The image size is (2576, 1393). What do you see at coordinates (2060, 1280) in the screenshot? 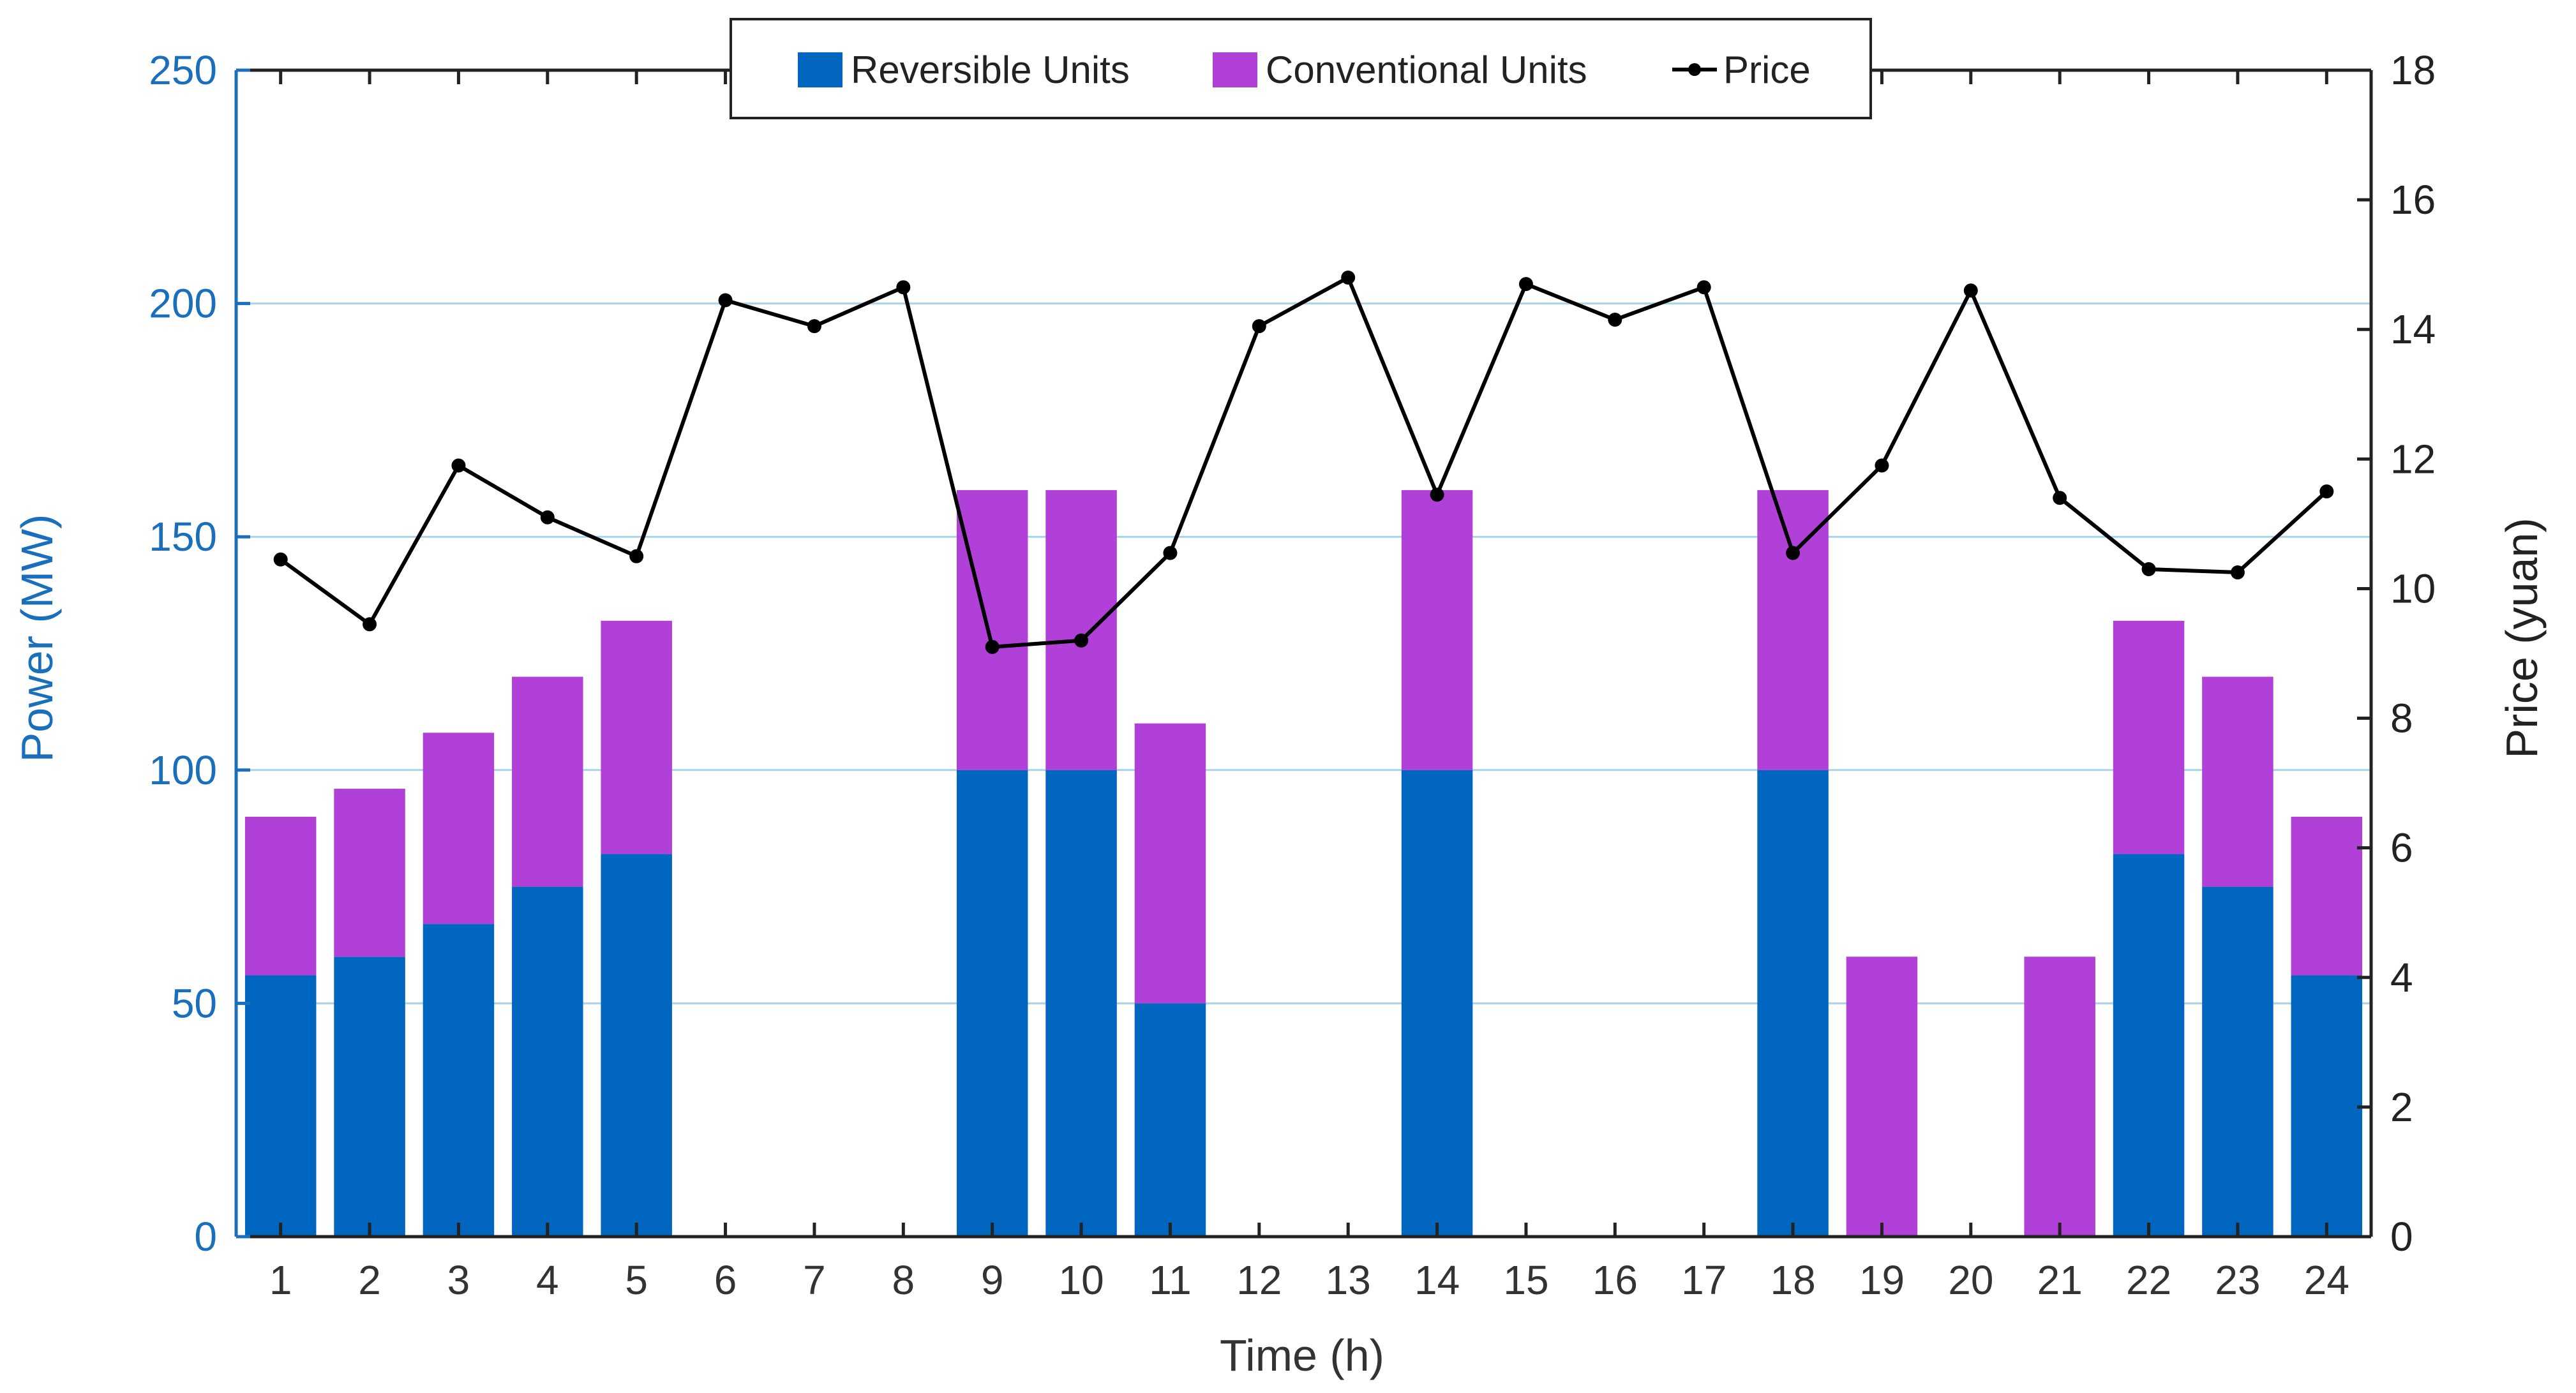
I see `x-tick-label: 21` at bounding box center [2060, 1280].